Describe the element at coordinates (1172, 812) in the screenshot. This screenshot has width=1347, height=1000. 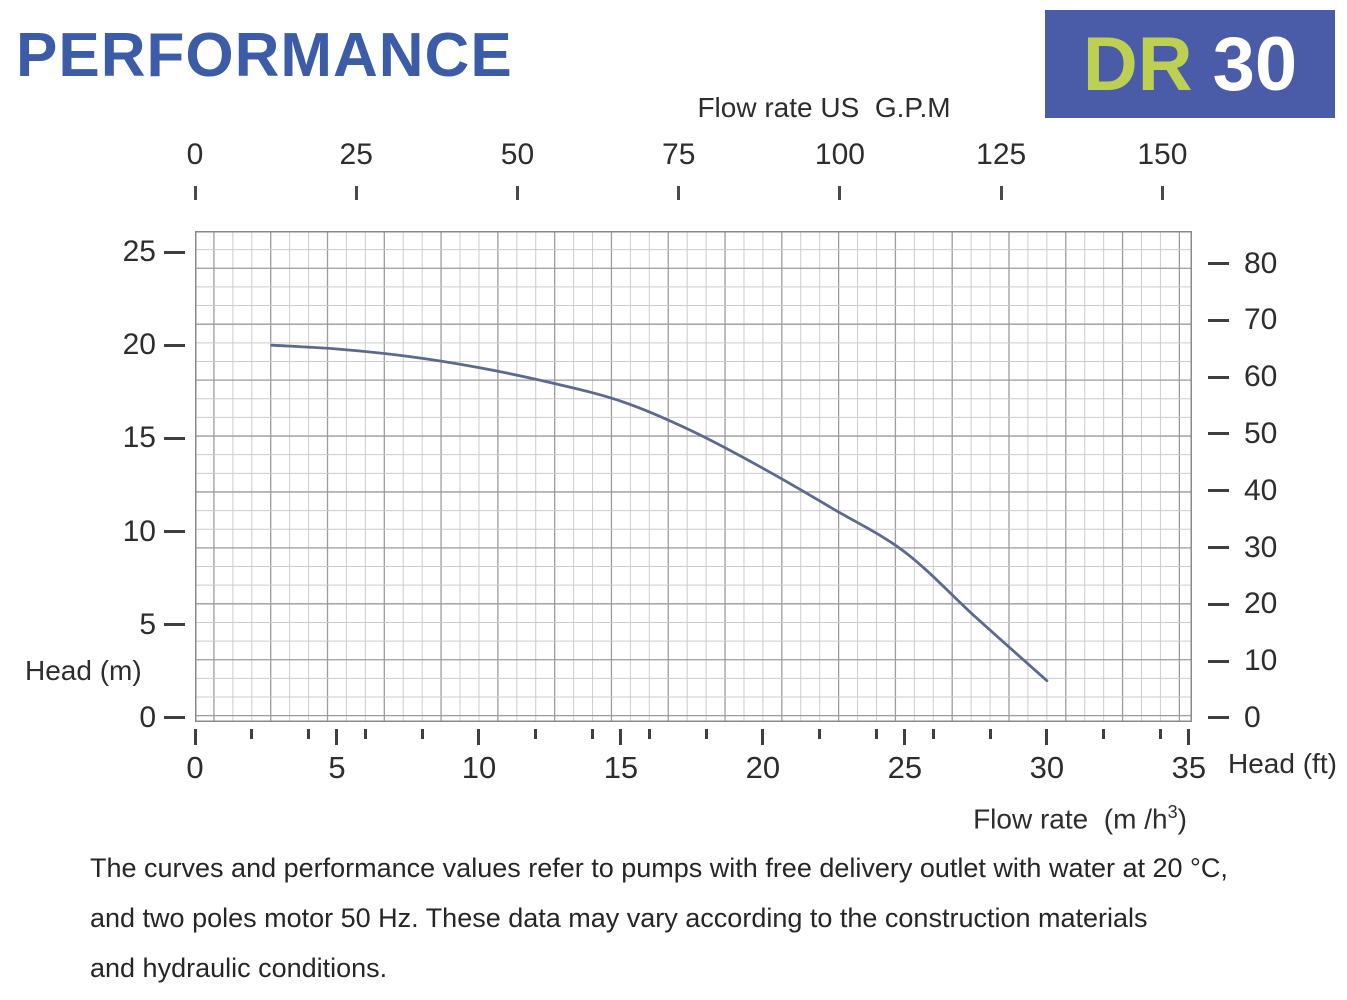
I see `bottom-axis-title-sup: 3` at that location.